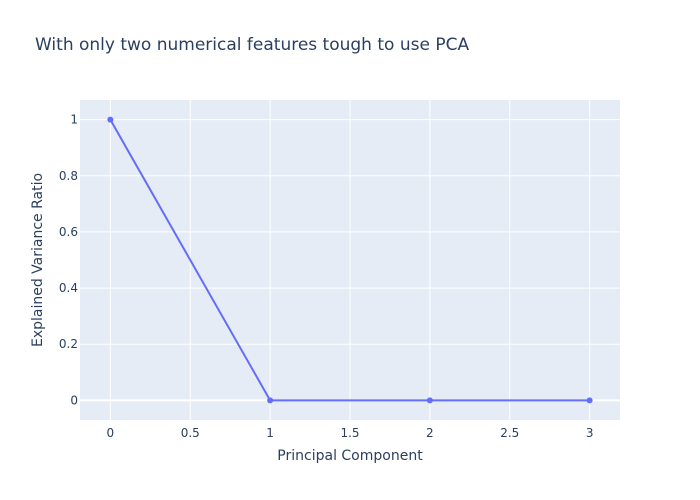  Describe the element at coordinates (74, 400) in the screenshot. I see `y-tick-label: 0` at that location.